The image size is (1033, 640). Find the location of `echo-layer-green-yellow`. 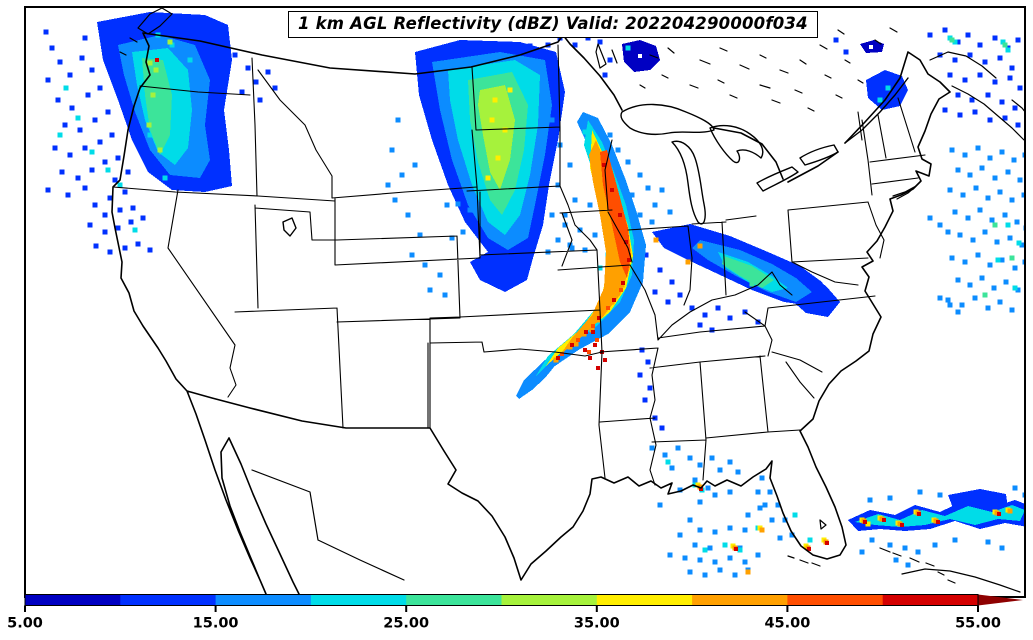

echo-layer-green-yellow is located at coordinates (330, 114).